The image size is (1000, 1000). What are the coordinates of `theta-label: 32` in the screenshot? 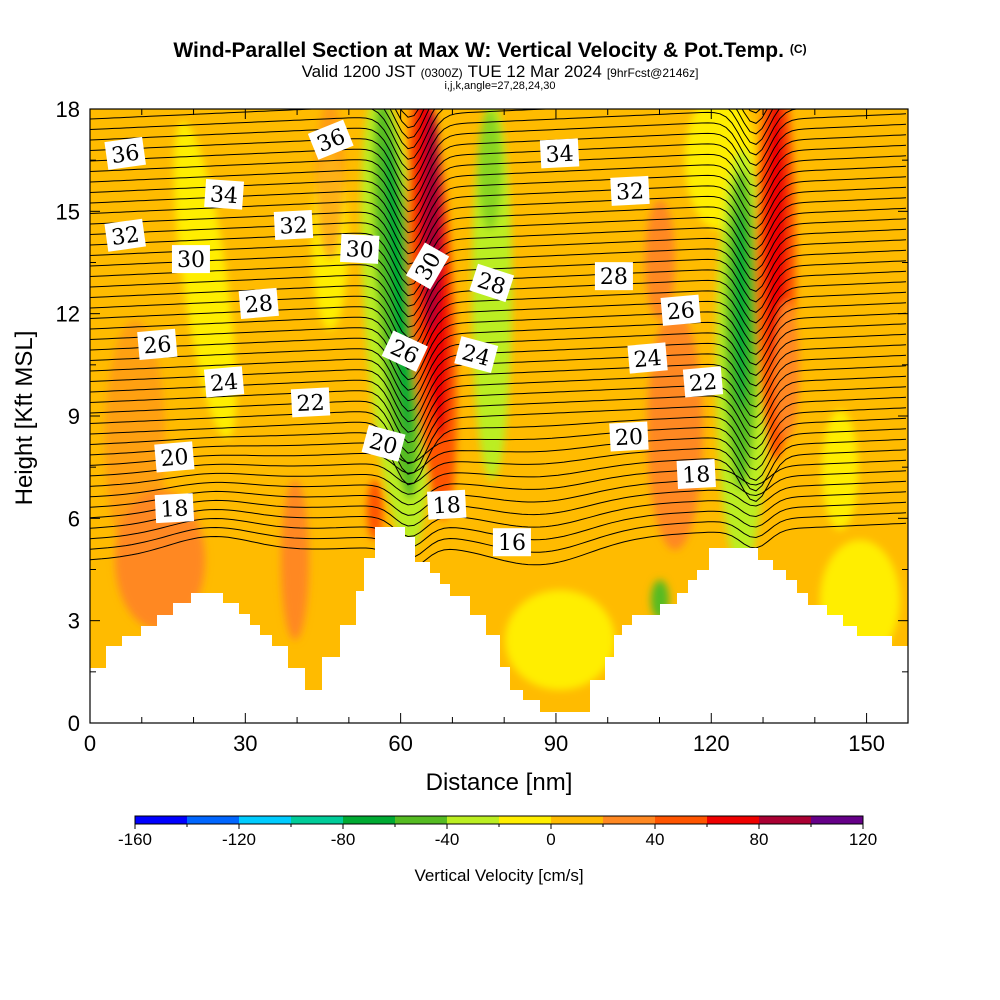 It's located at (630, 190).